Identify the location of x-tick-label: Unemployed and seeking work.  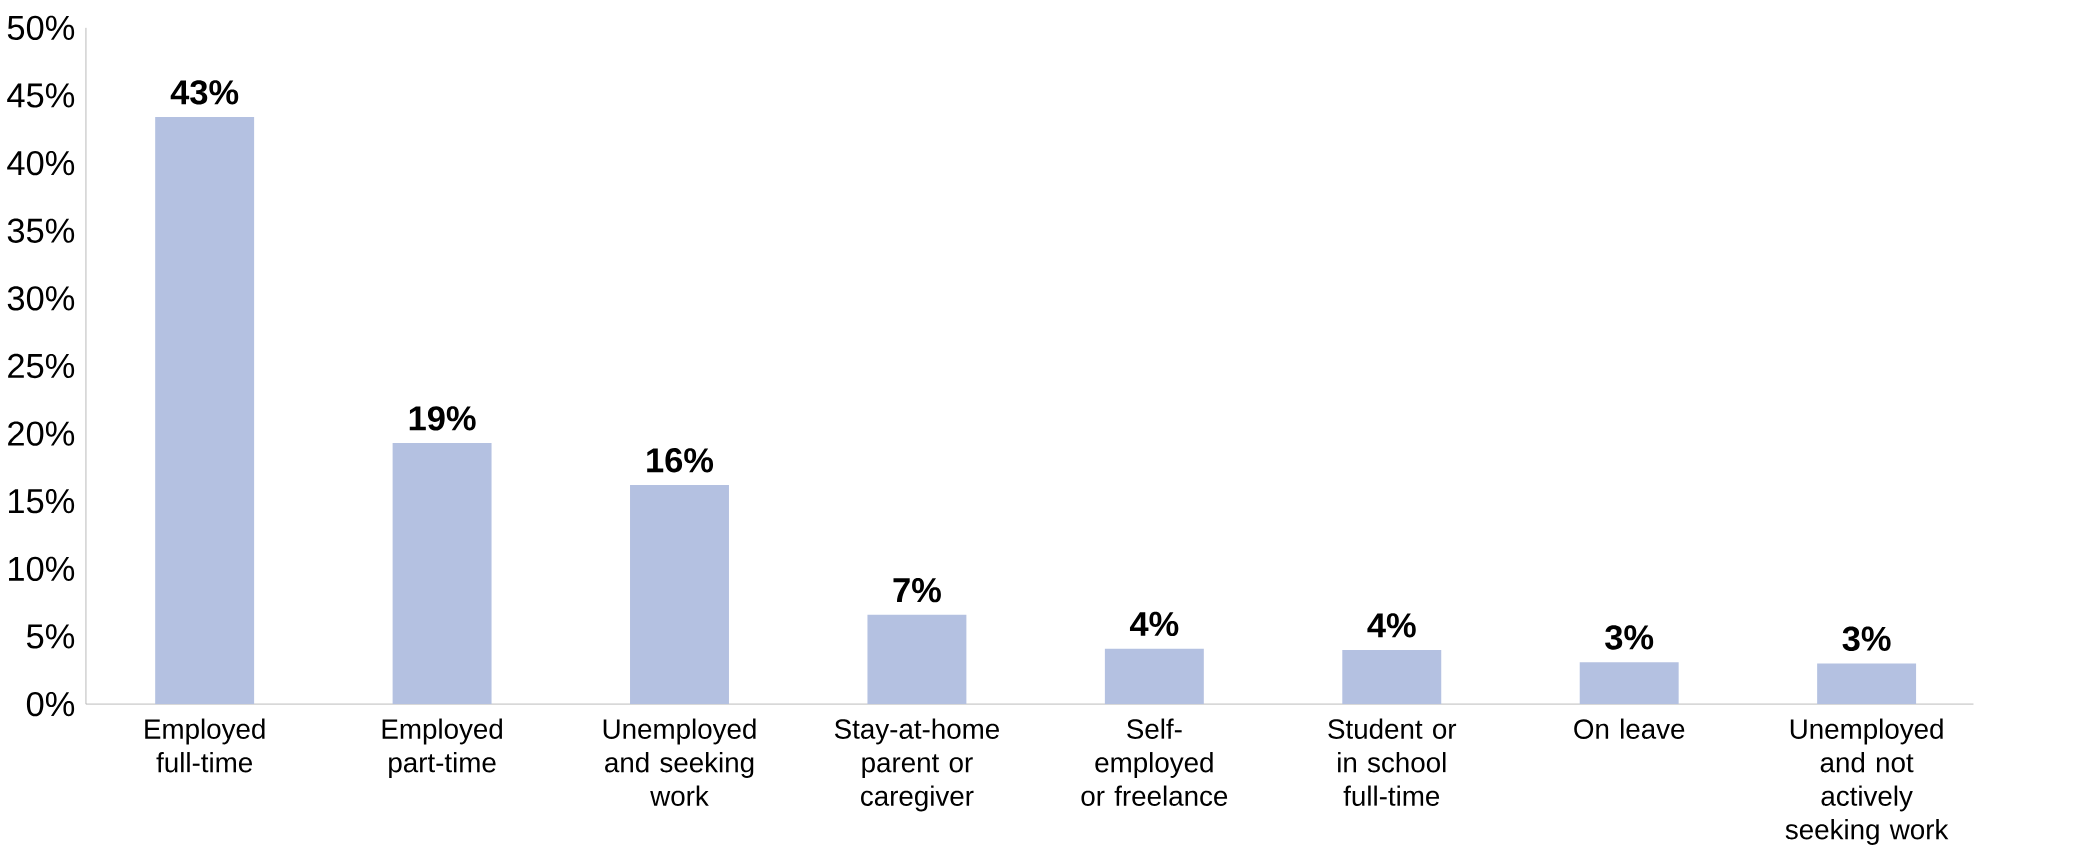
(679, 762).